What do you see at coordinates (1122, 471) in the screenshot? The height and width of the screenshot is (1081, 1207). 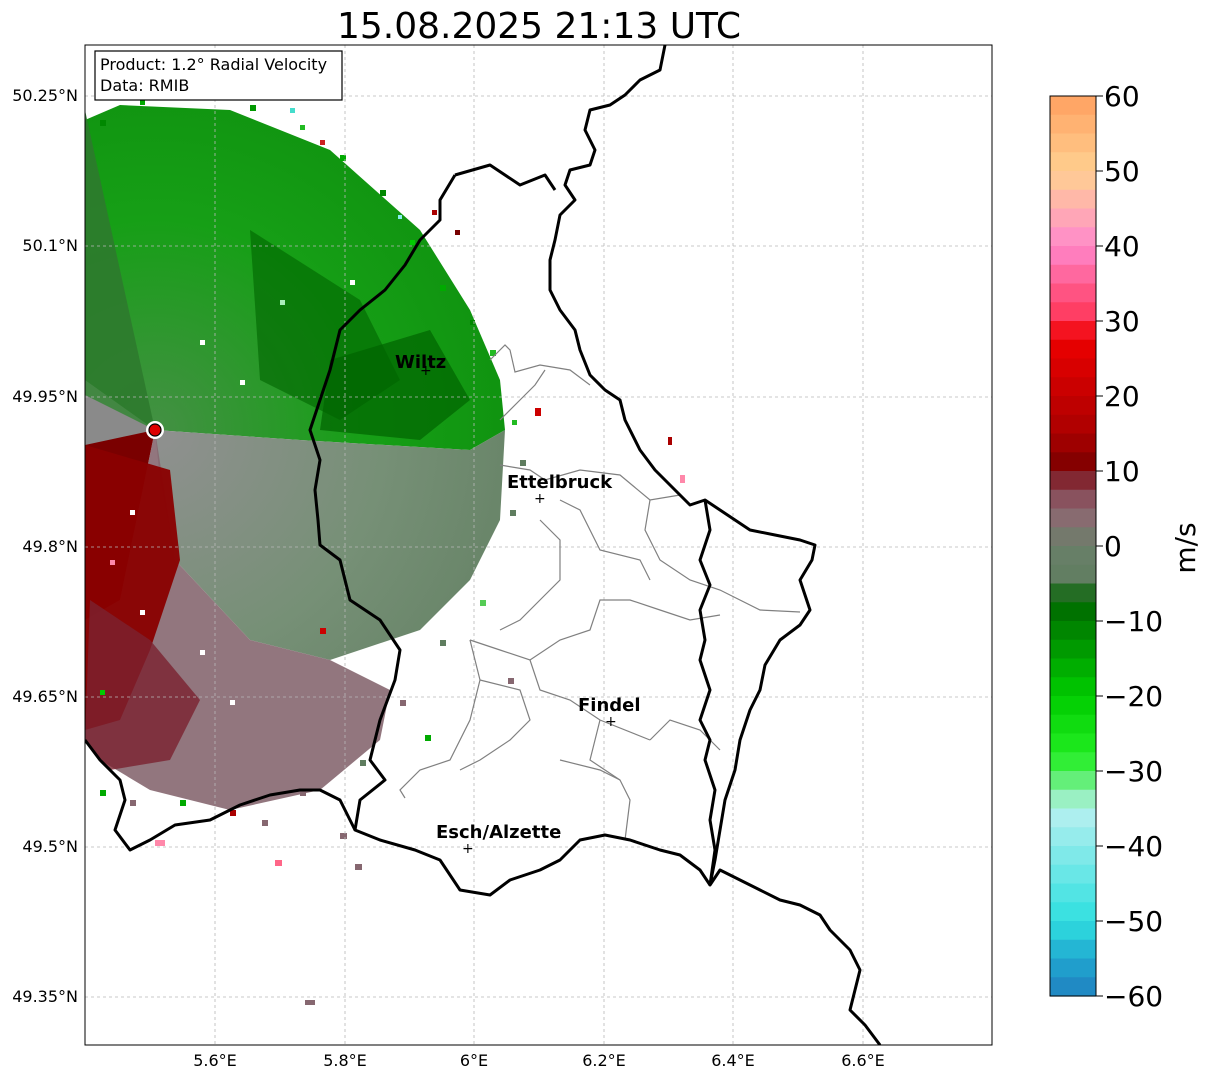 I see `colorbar-tick-label: 10` at bounding box center [1122, 471].